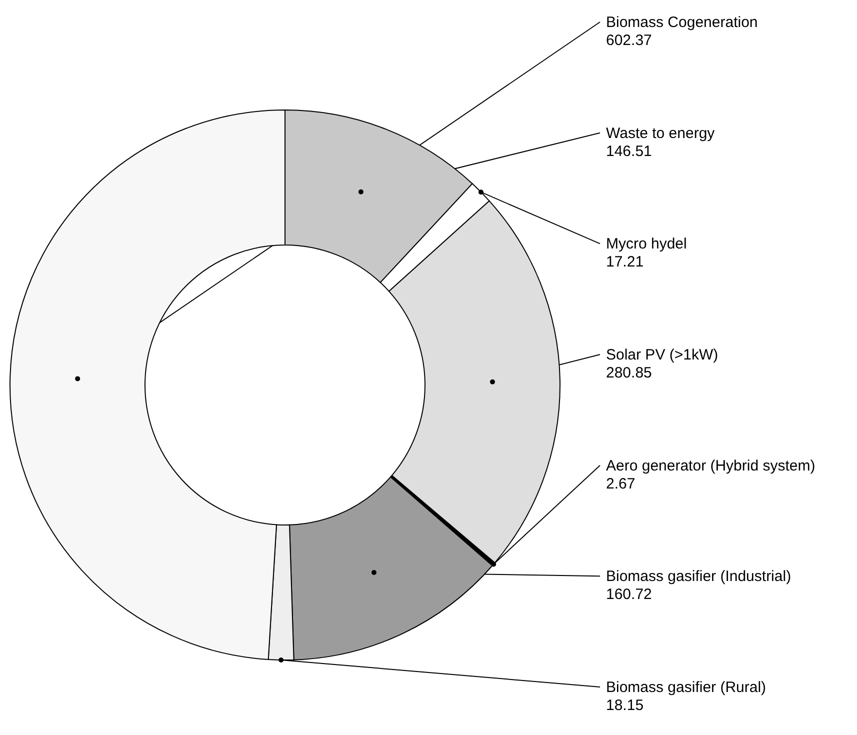 The height and width of the screenshot is (735, 857). Describe the element at coordinates (629, 151) in the screenshot. I see `data-label: 146.51` at that location.